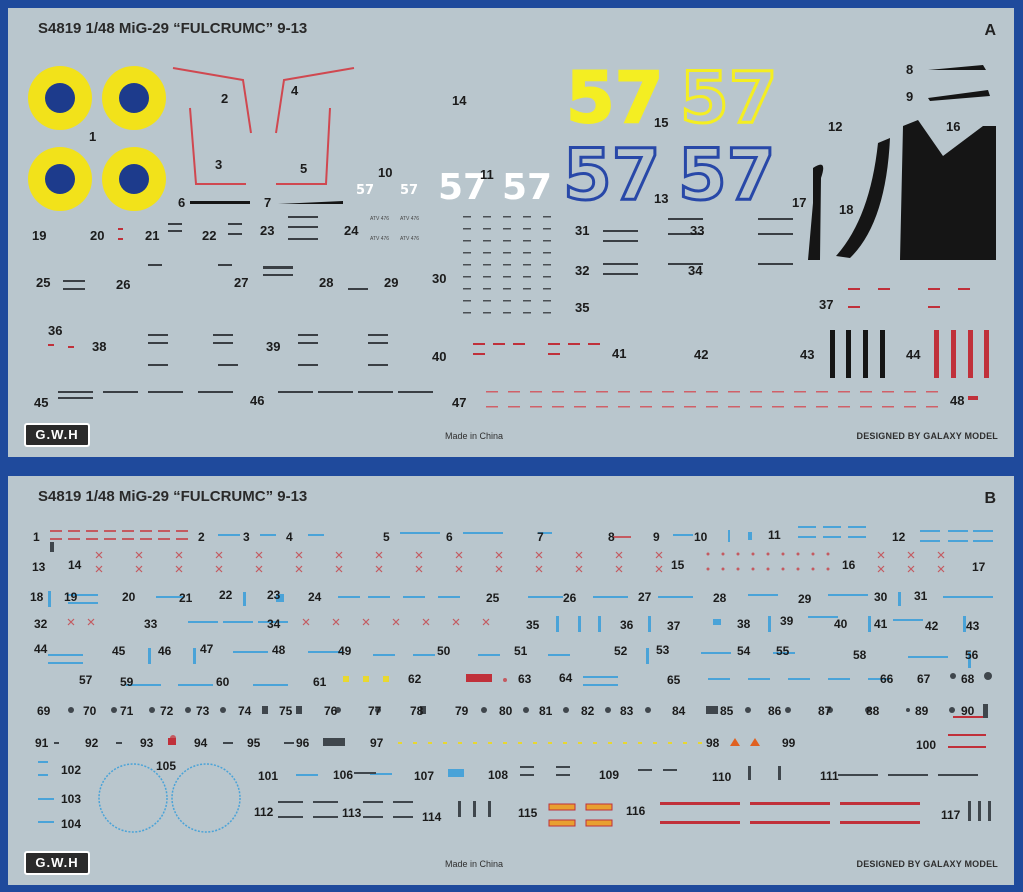  I want to click on label-b-39: 39, so click(787, 621).